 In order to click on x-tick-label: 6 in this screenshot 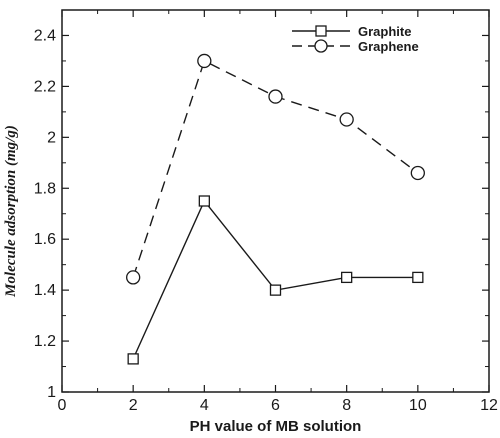, I will do `click(275, 405)`.